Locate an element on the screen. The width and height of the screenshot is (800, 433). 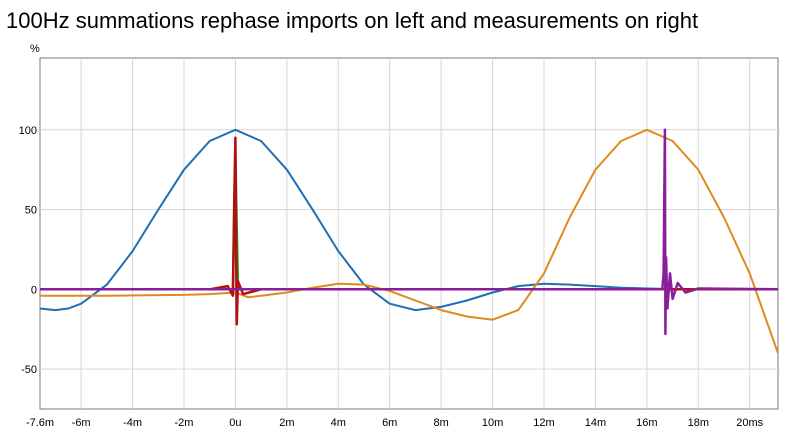
x-tick-label: 12m is located at coordinates (543, 423).